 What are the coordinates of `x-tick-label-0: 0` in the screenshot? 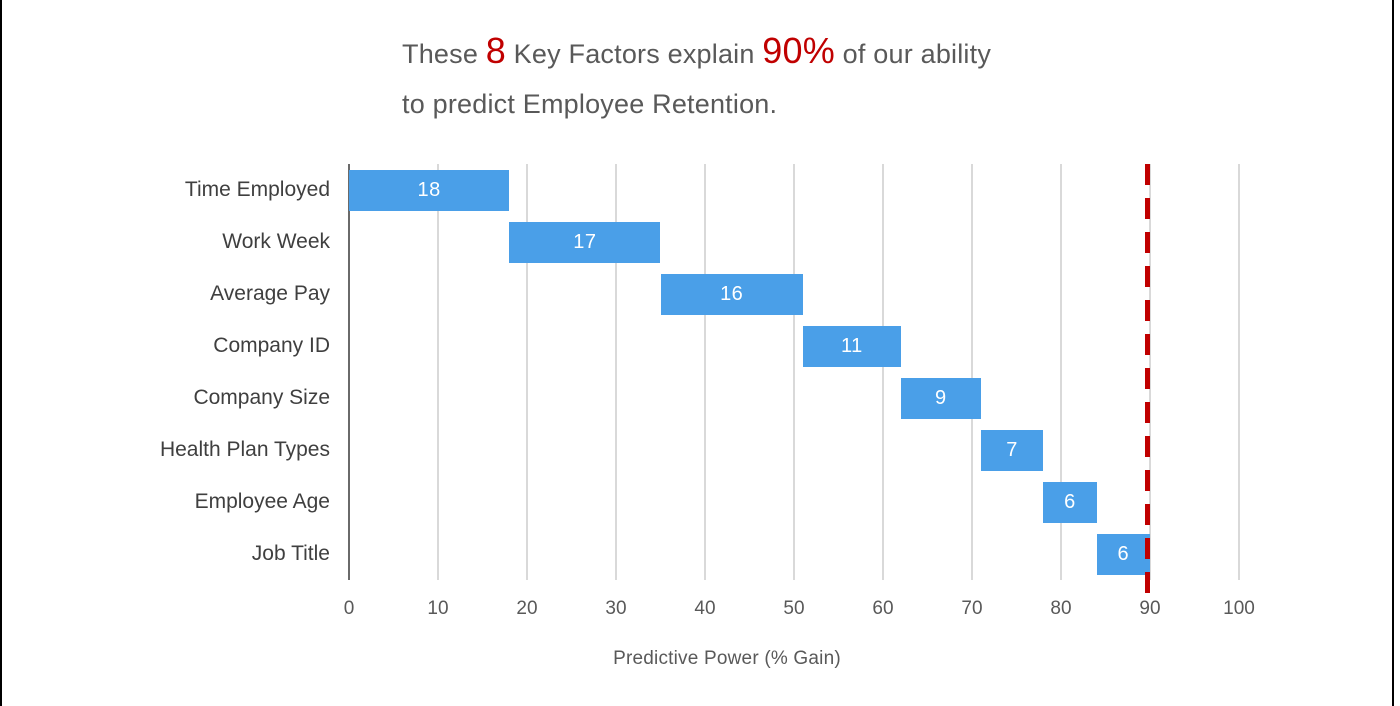 It's located at (349, 608).